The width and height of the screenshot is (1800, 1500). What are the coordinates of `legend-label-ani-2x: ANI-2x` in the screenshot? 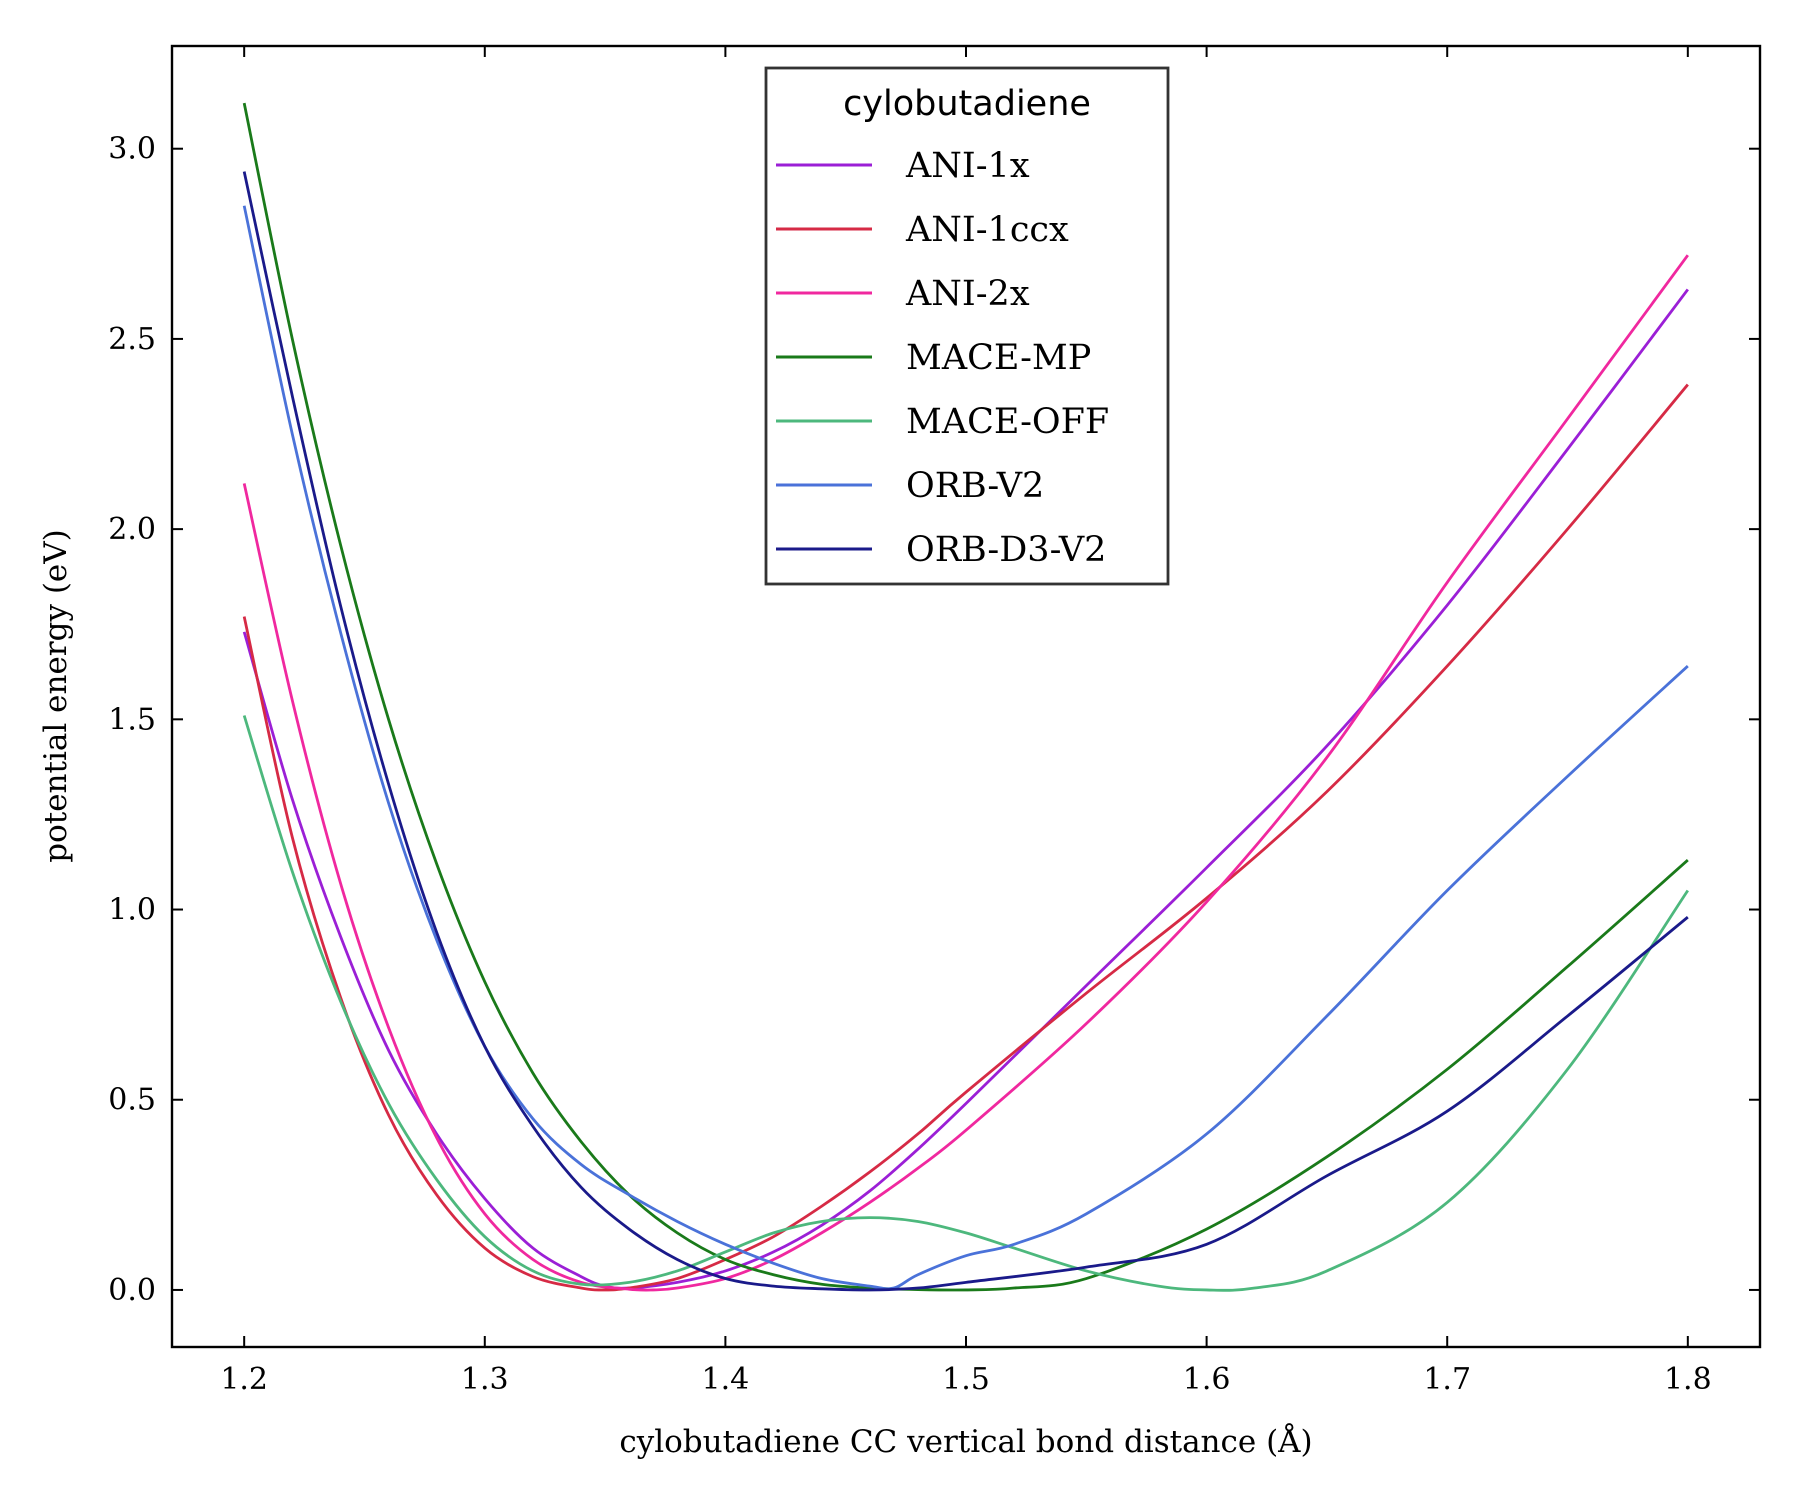 It's located at (967, 294).